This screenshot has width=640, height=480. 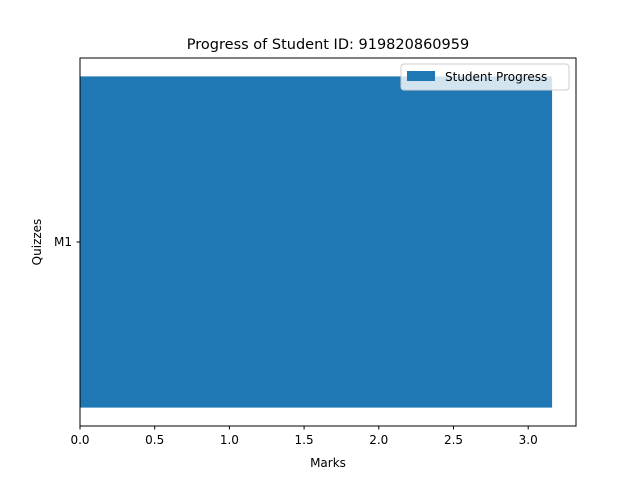 What do you see at coordinates (154, 440) in the screenshot?
I see `x-tick-label: 0.5` at bounding box center [154, 440].